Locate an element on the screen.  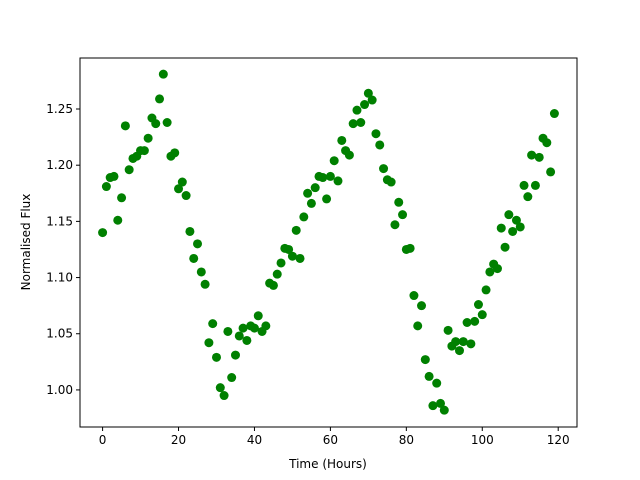
y-tick-label: 1.20 is located at coordinates (59, 165).